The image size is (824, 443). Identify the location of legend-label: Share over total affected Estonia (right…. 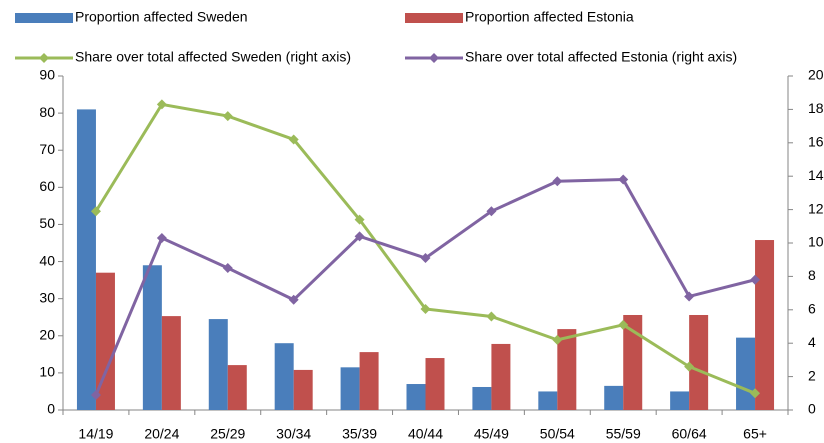
(601, 57).